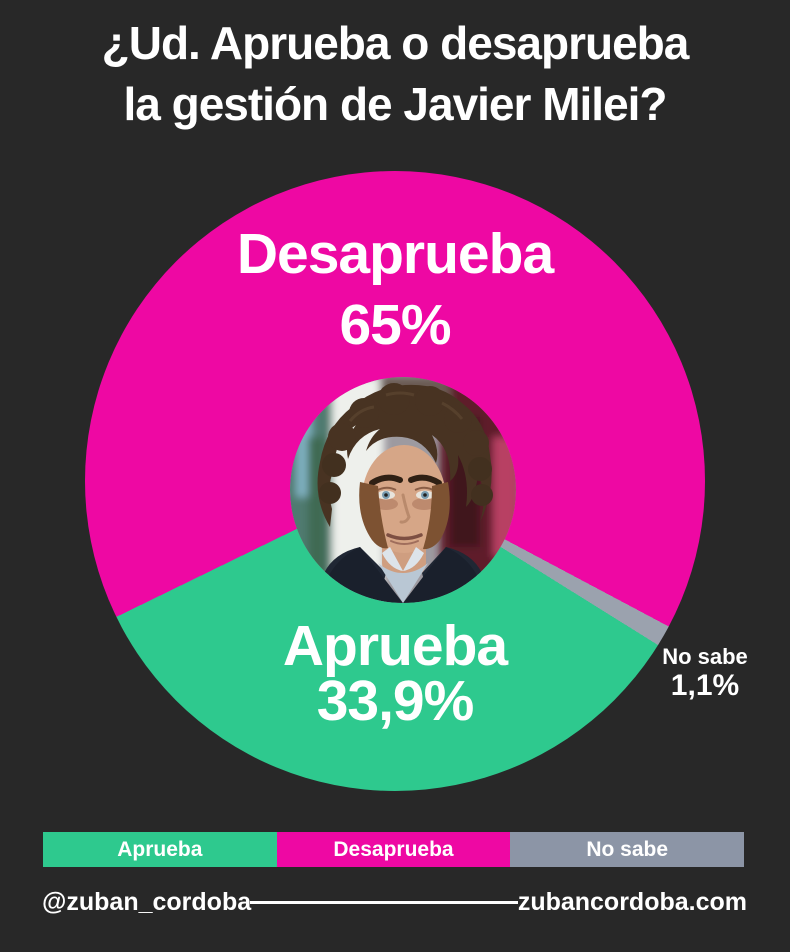 The height and width of the screenshot is (952, 790). I want to click on legend-label-aprueba: Aprueba, so click(160, 849).